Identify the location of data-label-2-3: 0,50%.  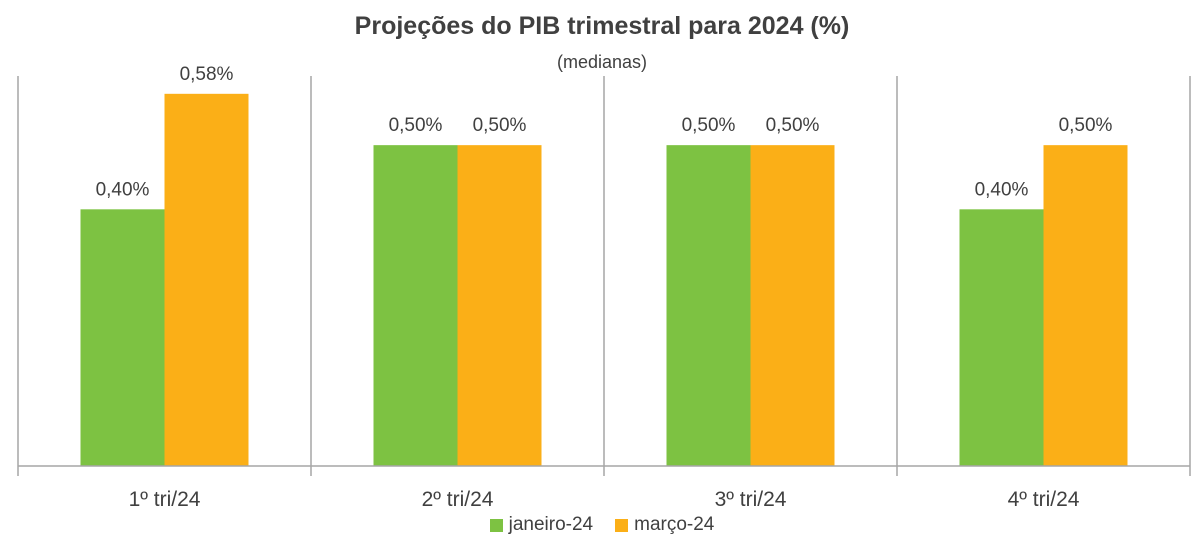
(793, 125).